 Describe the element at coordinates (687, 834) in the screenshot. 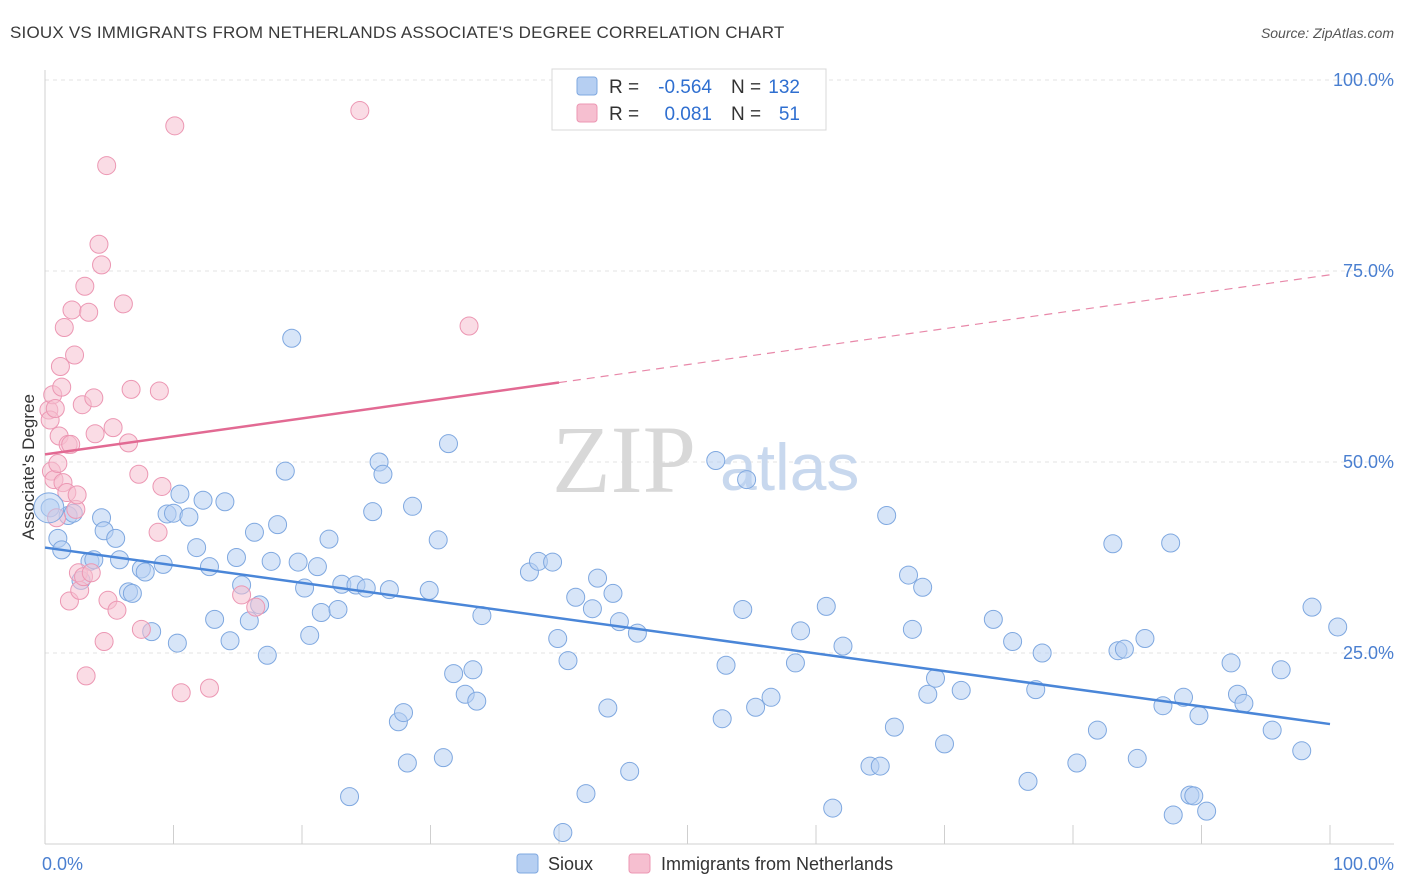

I see `x-minor-ticks` at that location.